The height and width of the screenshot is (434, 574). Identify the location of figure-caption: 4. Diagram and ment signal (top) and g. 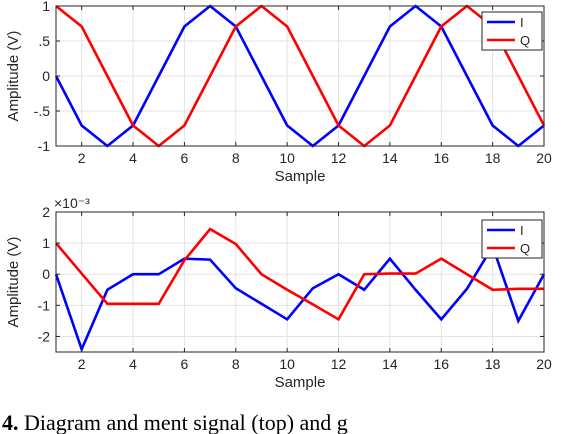
(287, 422).